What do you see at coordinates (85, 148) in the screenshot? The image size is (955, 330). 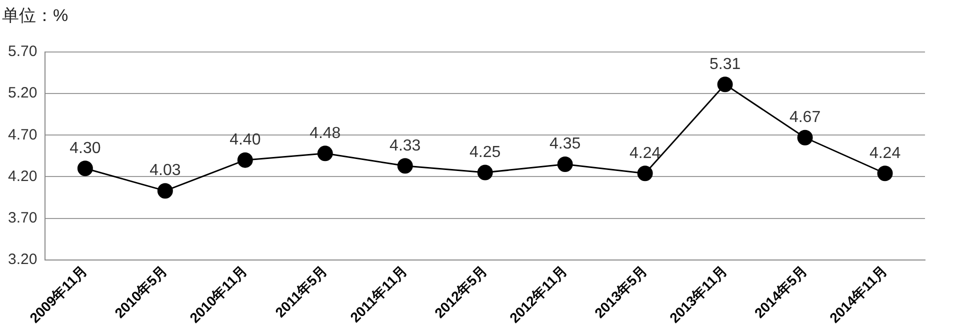 I see `data-label: 4.30` at bounding box center [85, 148].